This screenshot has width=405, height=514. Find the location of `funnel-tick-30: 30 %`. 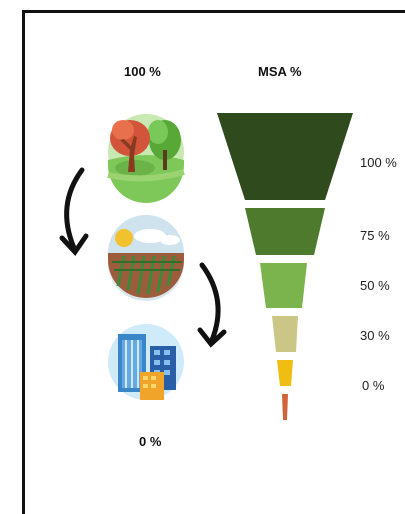

funnel-tick-30: 30 % is located at coordinates (375, 335).